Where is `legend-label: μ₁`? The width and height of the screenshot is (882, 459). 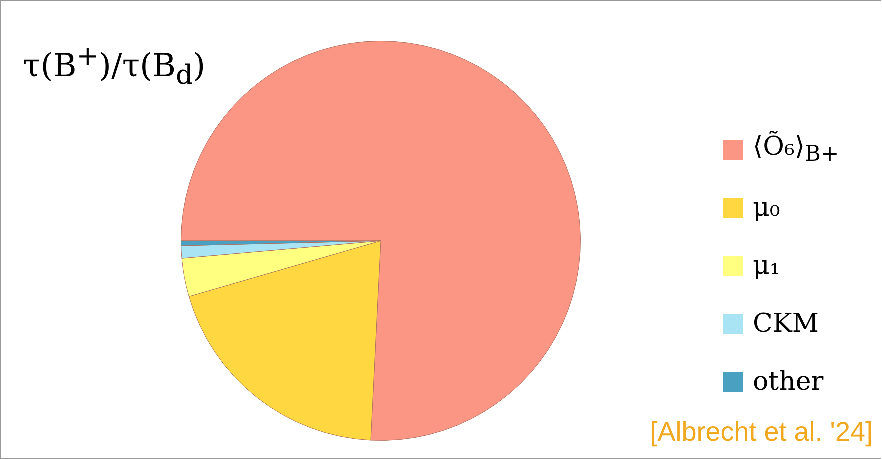
legend-label: μ₁ is located at coordinates (766, 266).